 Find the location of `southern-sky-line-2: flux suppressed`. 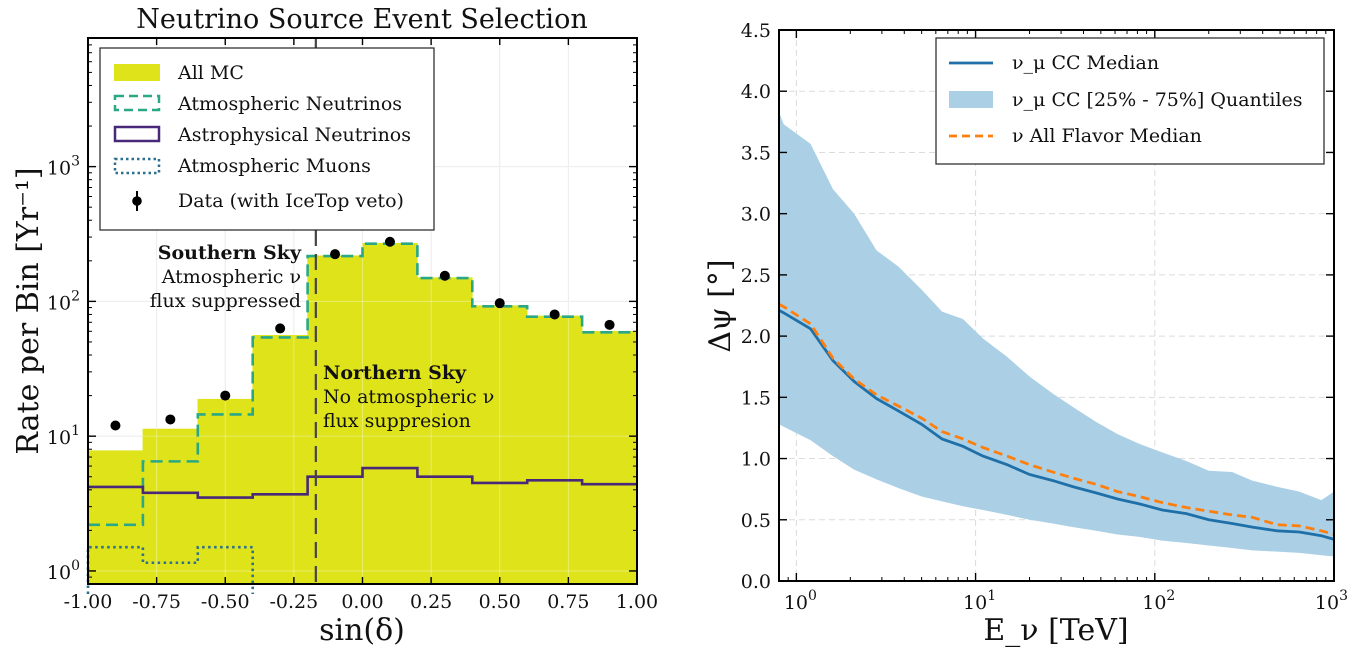

southern-sky-line-2: flux suppressed is located at coordinates (225, 301).